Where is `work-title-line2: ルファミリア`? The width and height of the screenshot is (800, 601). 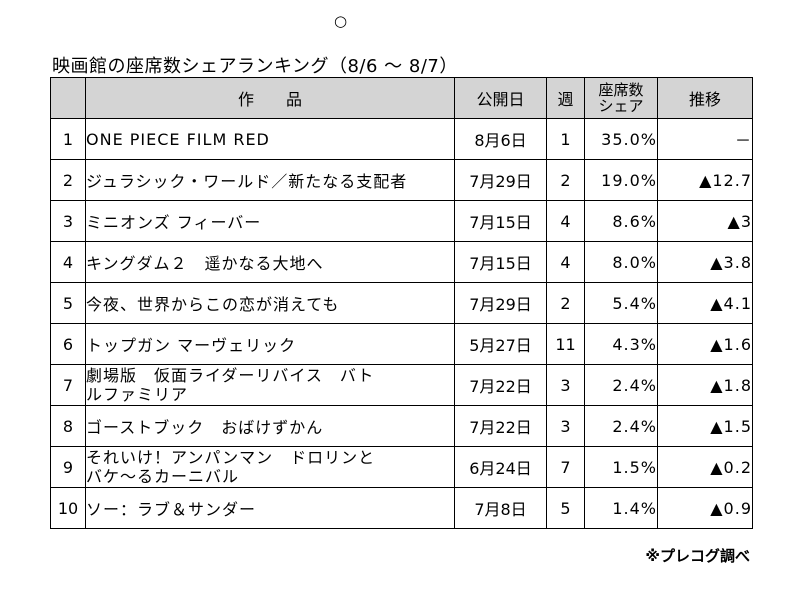 work-title-line2: ルファミリア is located at coordinates (137, 394).